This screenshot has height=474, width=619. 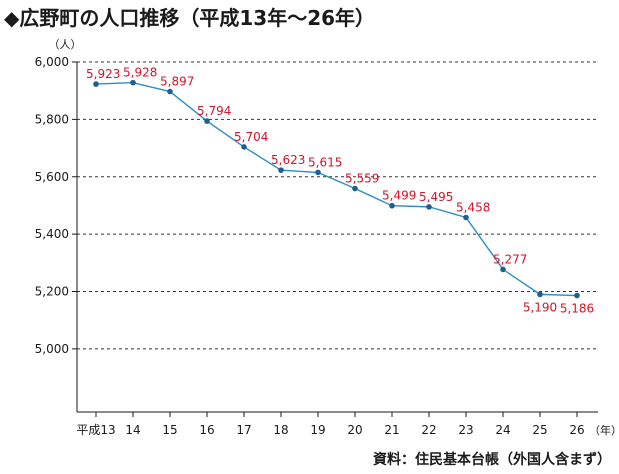 What do you see at coordinates (214, 111) in the screenshot?
I see `data-label: 5,794` at bounding box center [214, 111].